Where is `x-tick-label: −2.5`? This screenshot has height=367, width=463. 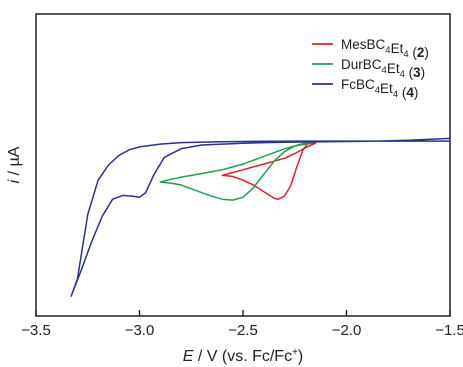
x-tick-label: −2.5 is located at coordinates (243, 330).